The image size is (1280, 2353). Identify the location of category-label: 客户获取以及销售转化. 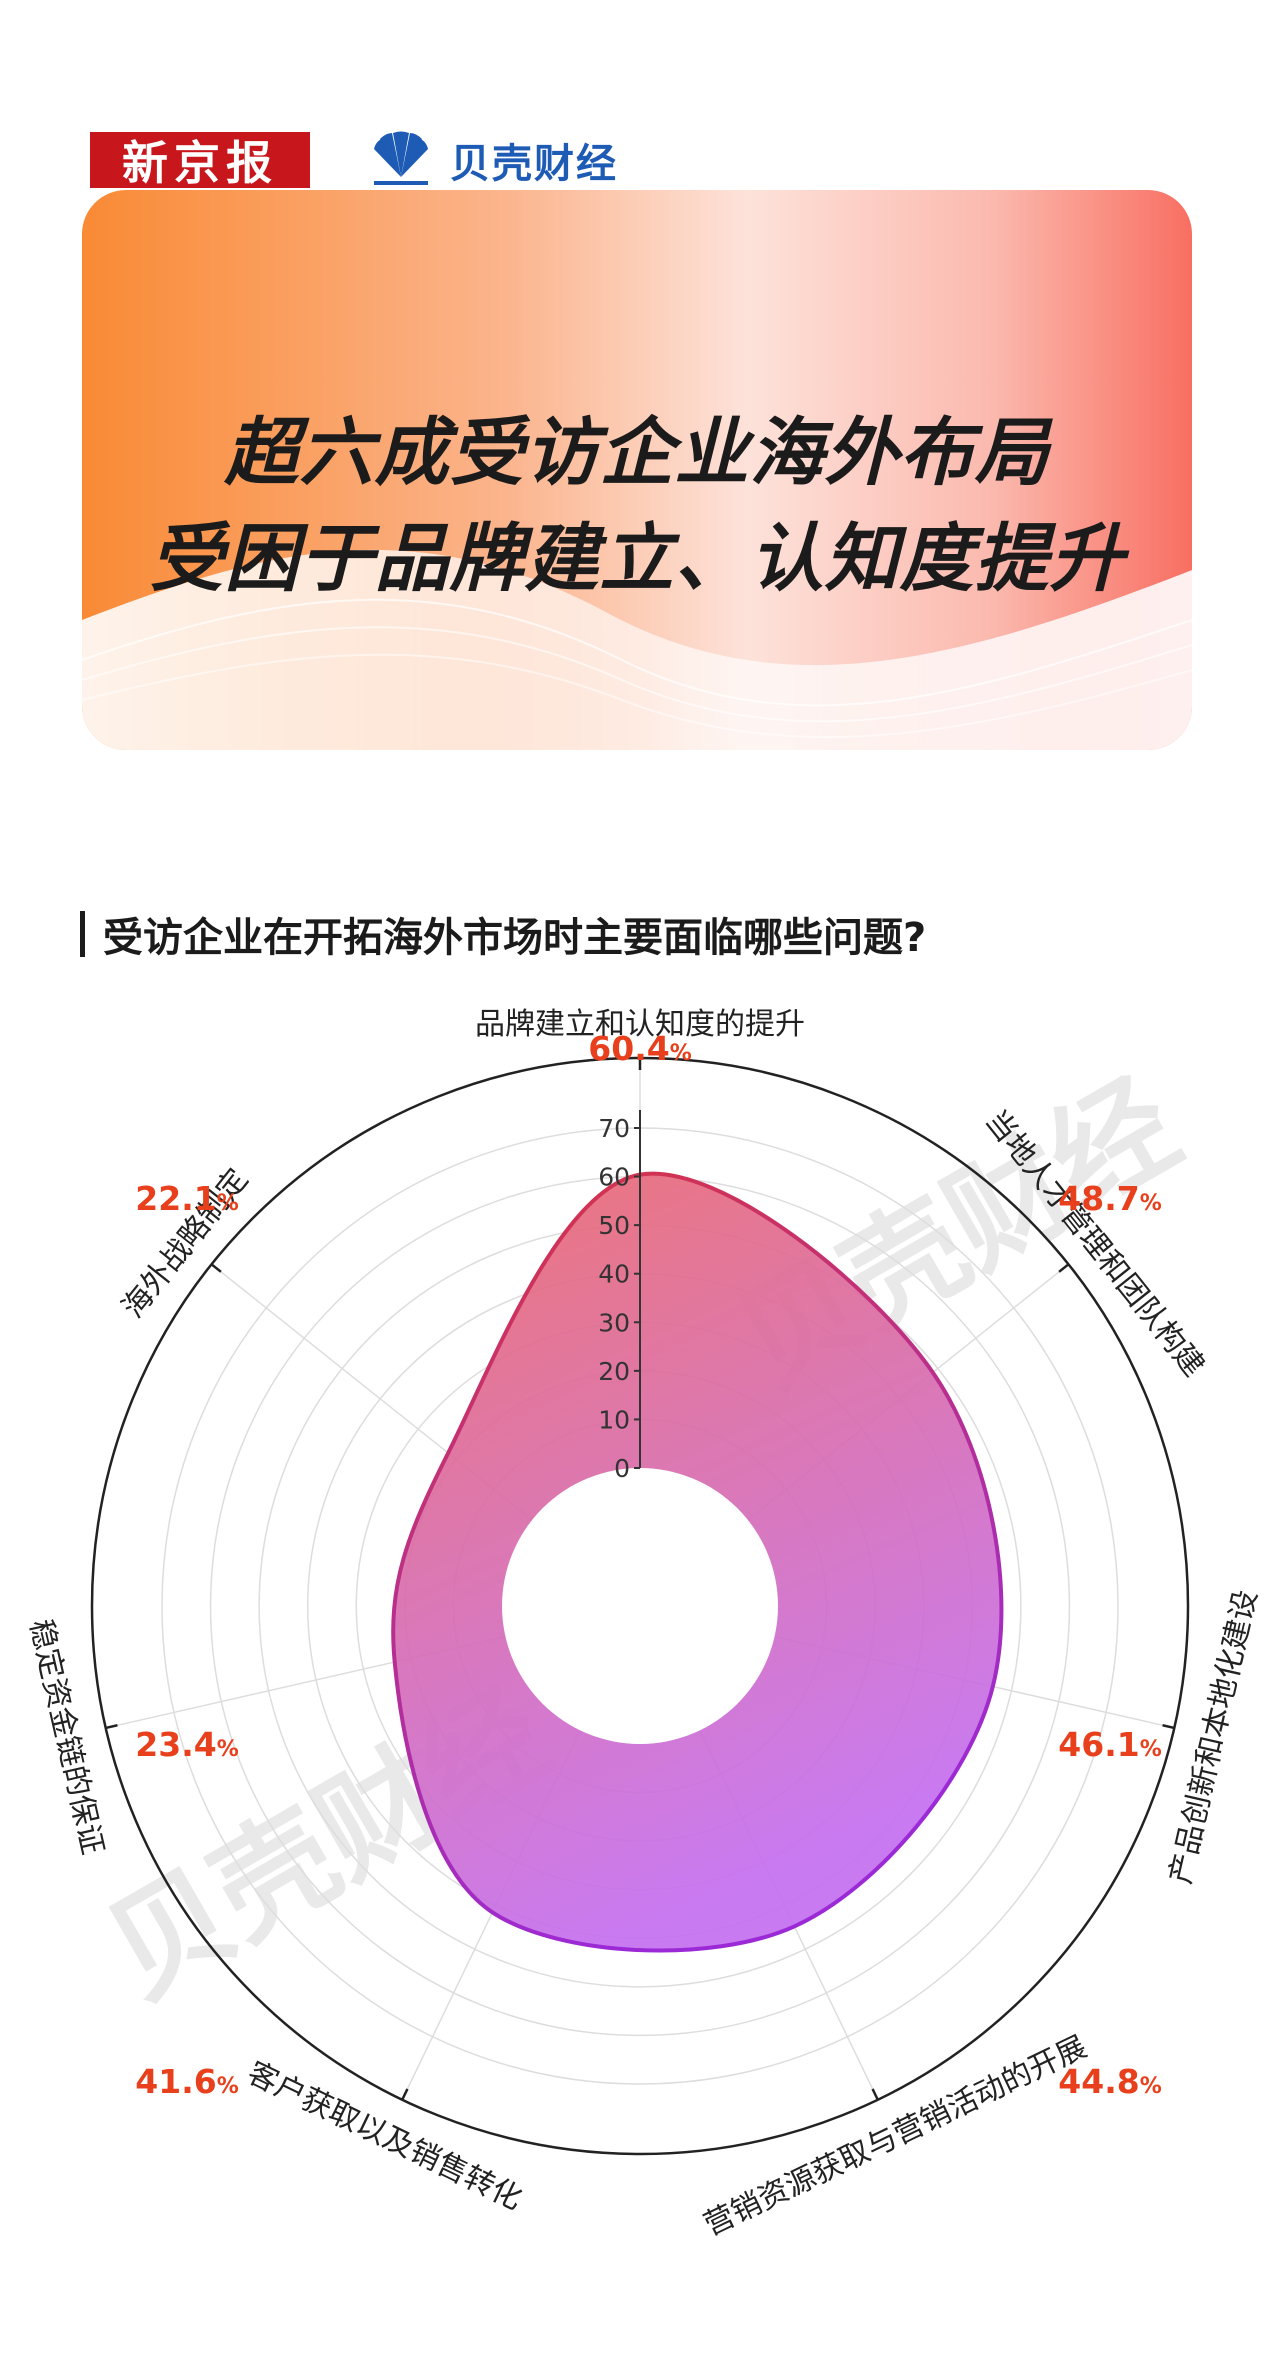
(385, 2136).